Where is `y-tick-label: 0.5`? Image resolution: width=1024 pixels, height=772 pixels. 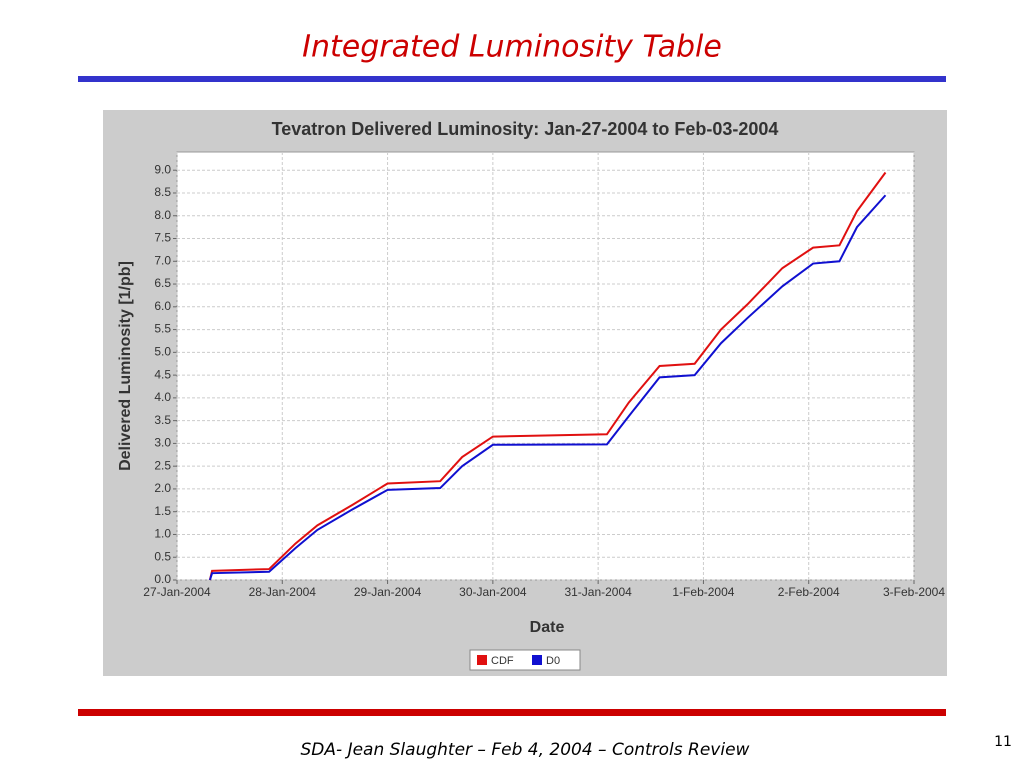 y-tick-label: 0.5 is located at coordinates (162, 556).